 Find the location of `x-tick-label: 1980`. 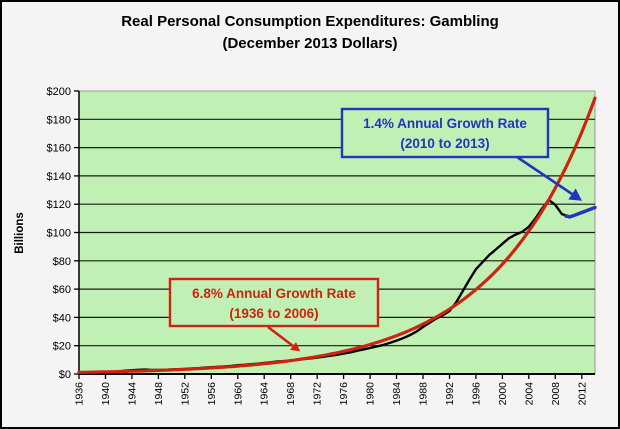

x-tick-label: 1980 is located at coordinates (371, 394).